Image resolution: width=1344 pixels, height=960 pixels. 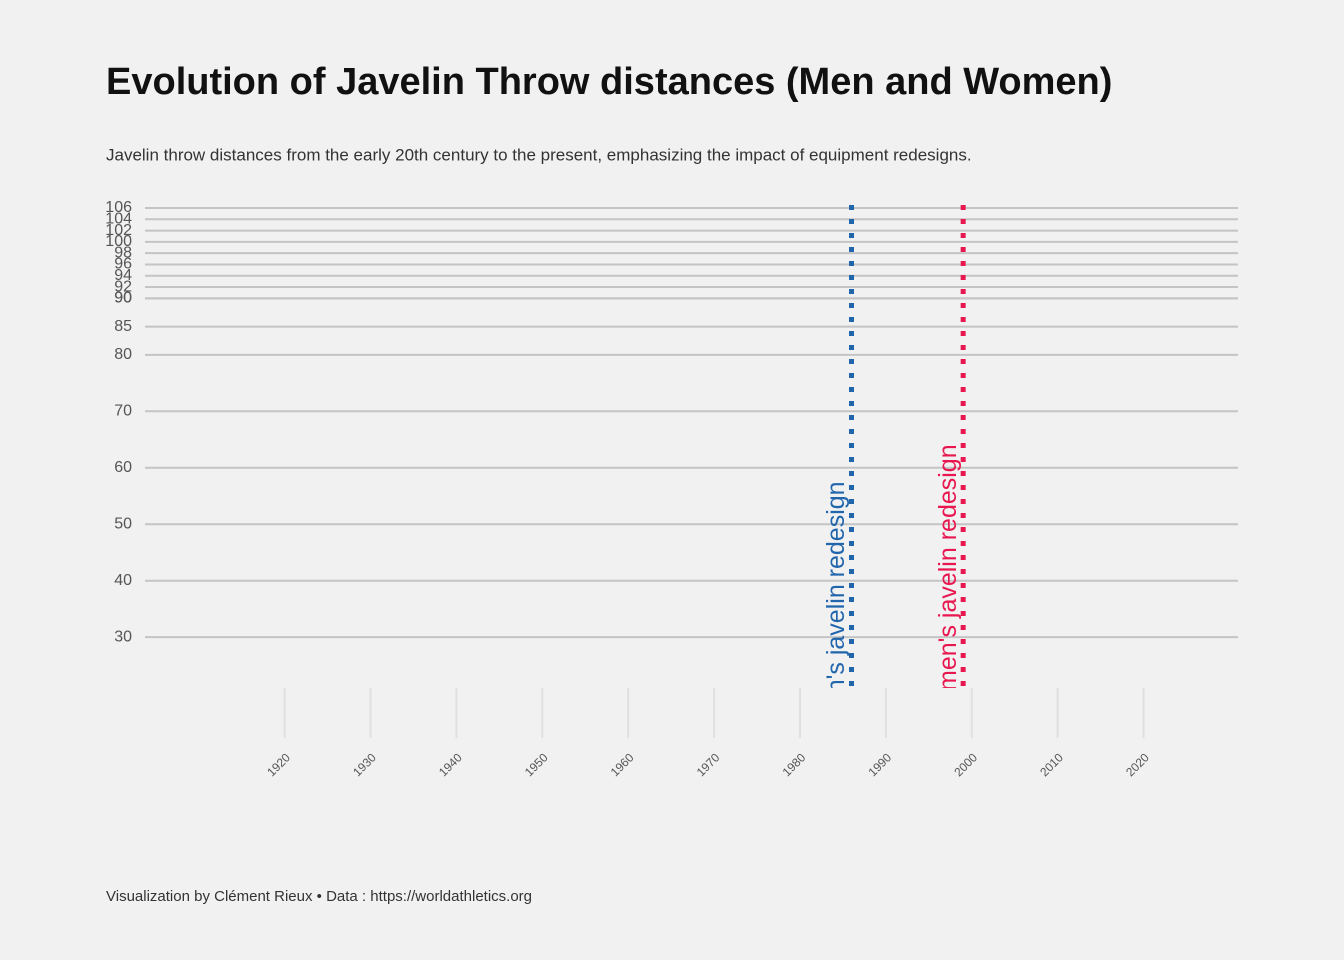 I want to click on y-tick-label: 102, so click(x=118, y=230).